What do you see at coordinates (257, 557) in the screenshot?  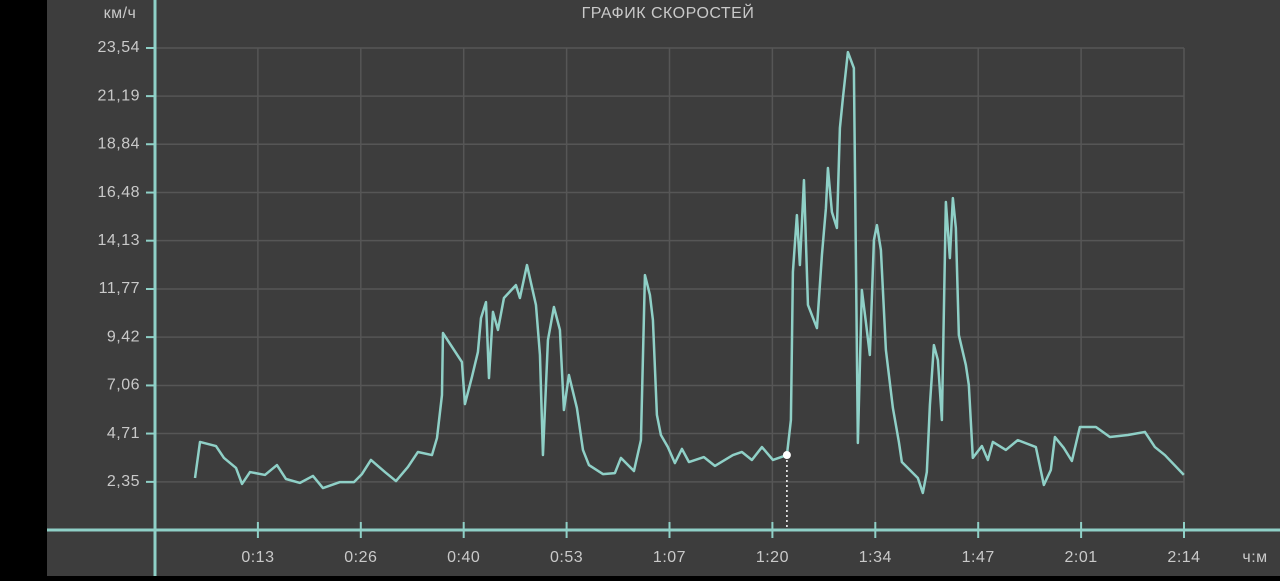 I see `x-tick-label: 0:13` at bounding box center [257, 557].